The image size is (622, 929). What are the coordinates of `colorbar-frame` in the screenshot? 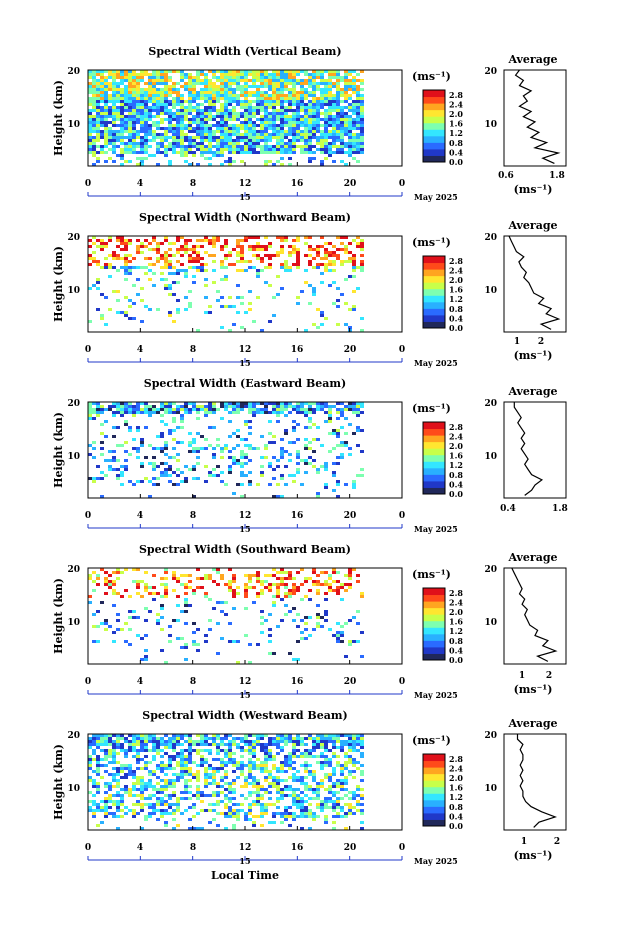 It's located at (434, 292).